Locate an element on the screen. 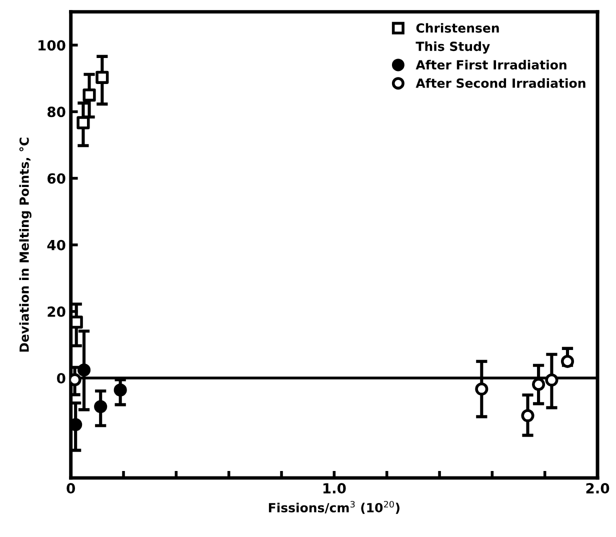  y-axis-title: Deviation in Melting Points, °C is located at coordinates (25, 245).